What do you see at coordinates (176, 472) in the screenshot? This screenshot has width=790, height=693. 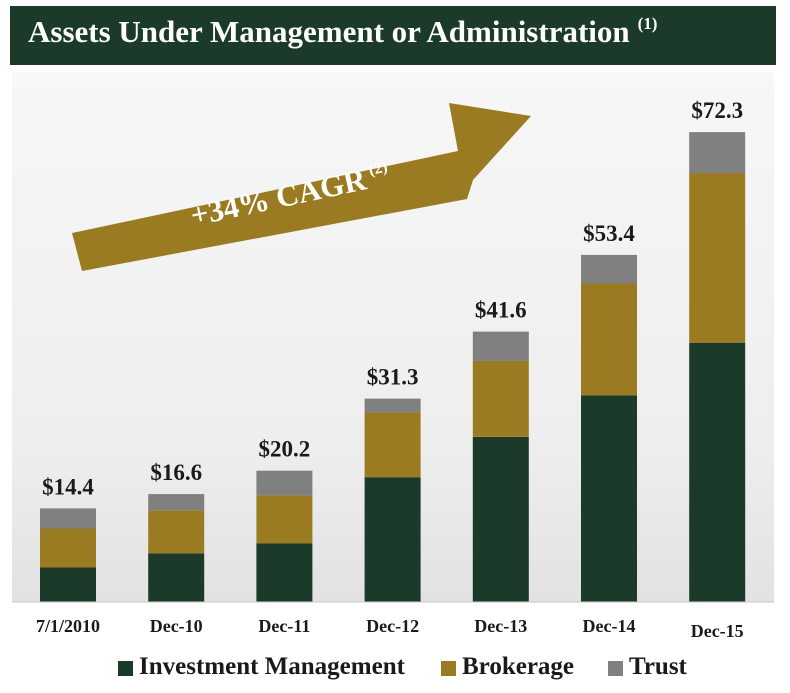 I see `total-value-label: $16.6` at bounding box center [176, 472].